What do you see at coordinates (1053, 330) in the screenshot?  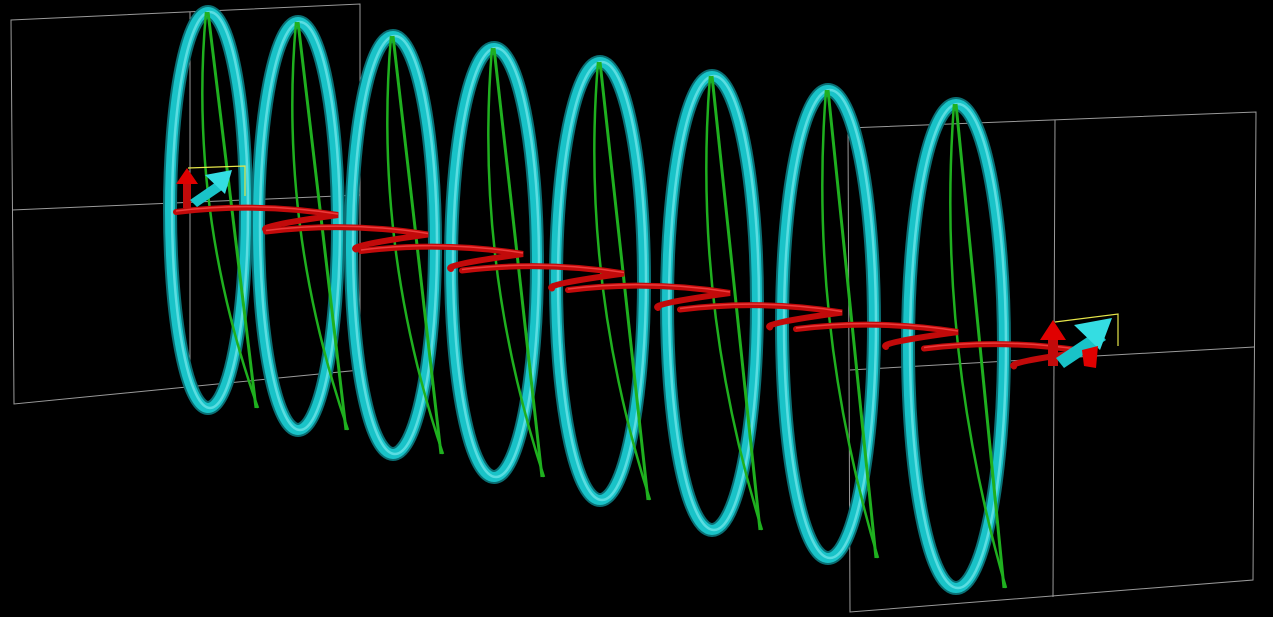 I see `red-arrow-head-right` at bounding box center [1053, 330].